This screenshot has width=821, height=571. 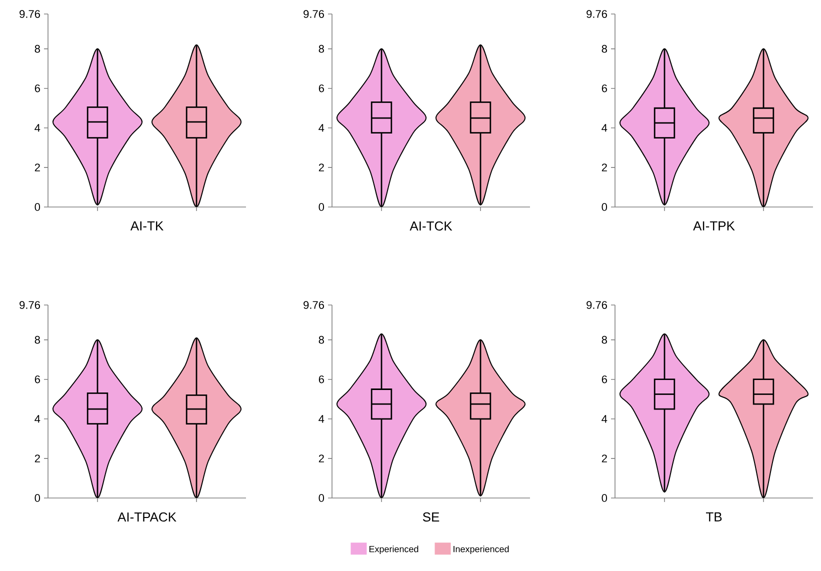 What do you see at coordinates (147, 517) in the screenshot?
I see `x-axis-title: AI-TPACK` at bounding box center [147, 517].